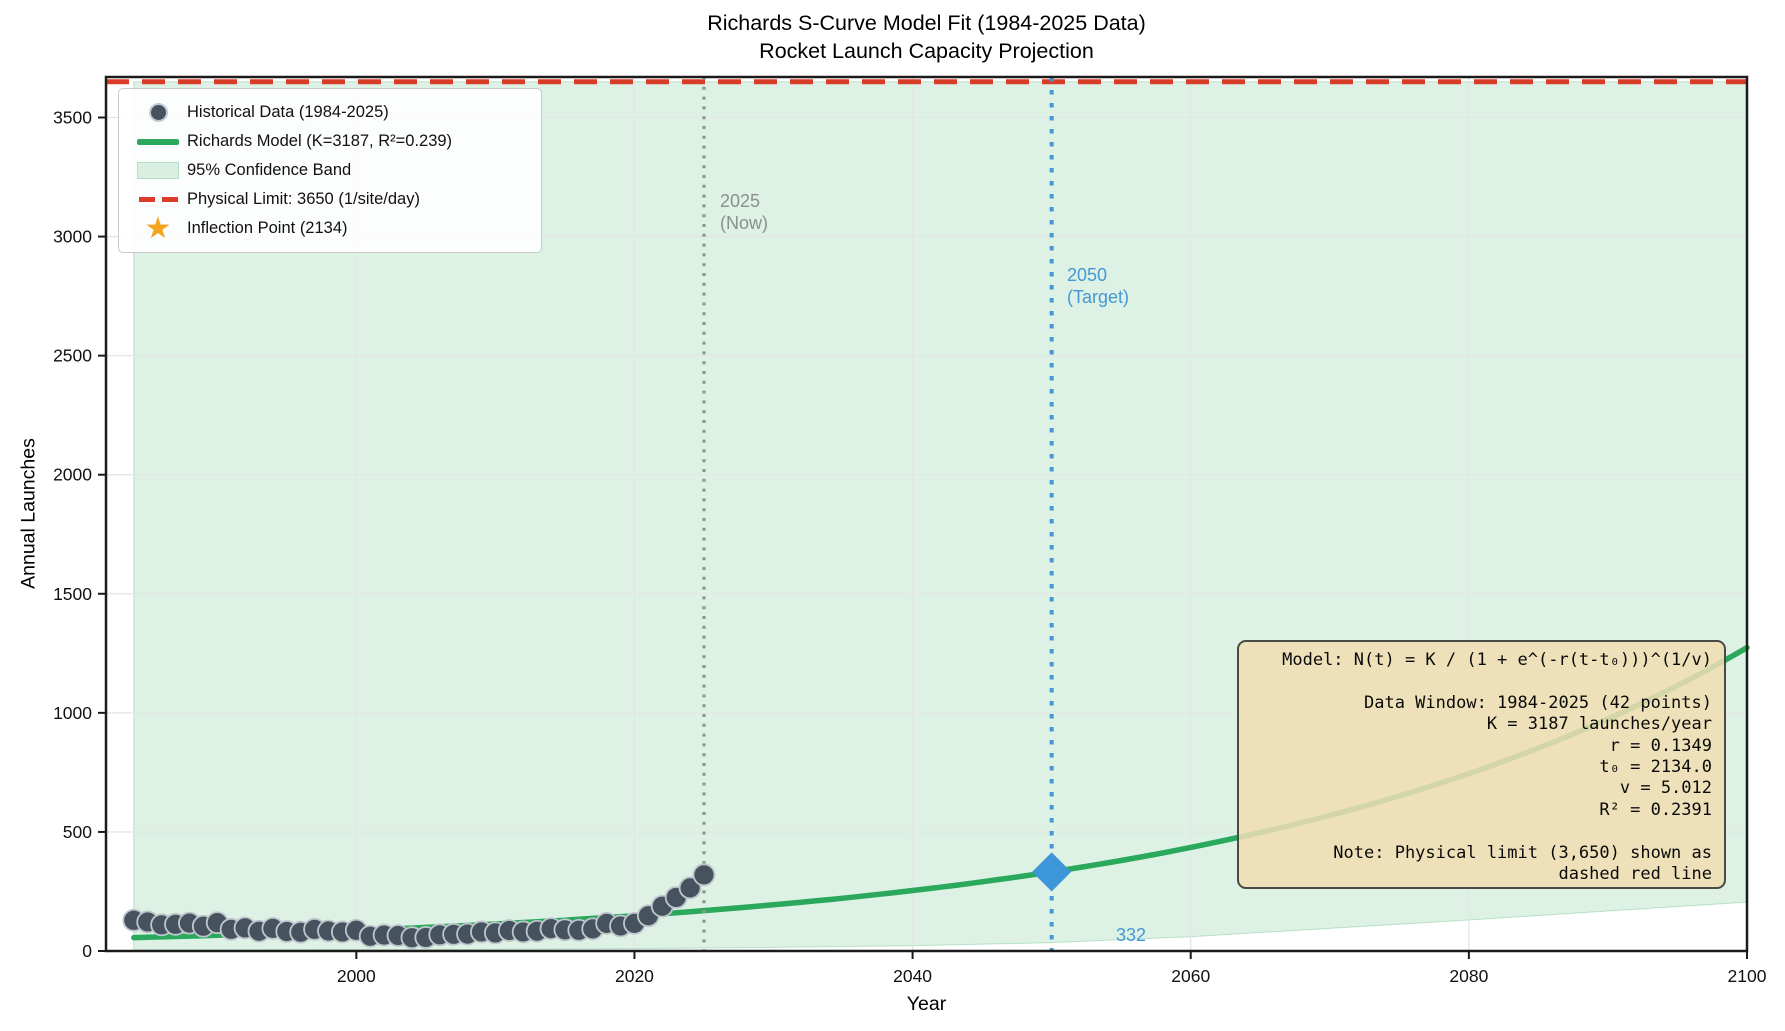 The image size is (1785, 1031). What do you see at coordinates (72, 237) in the screenshot?
I see `svg-text: 3000` at bounding box center [72, 237].